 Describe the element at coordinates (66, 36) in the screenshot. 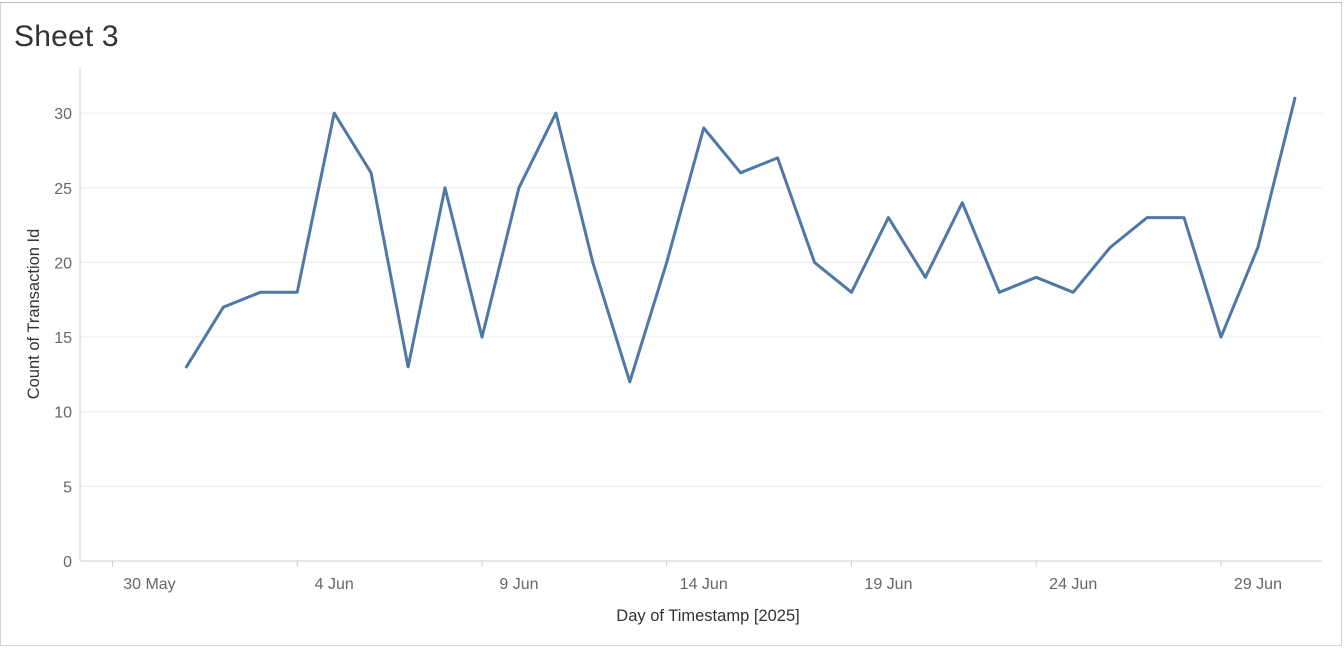

I see `sheet-title: Sheet 3` at that location.